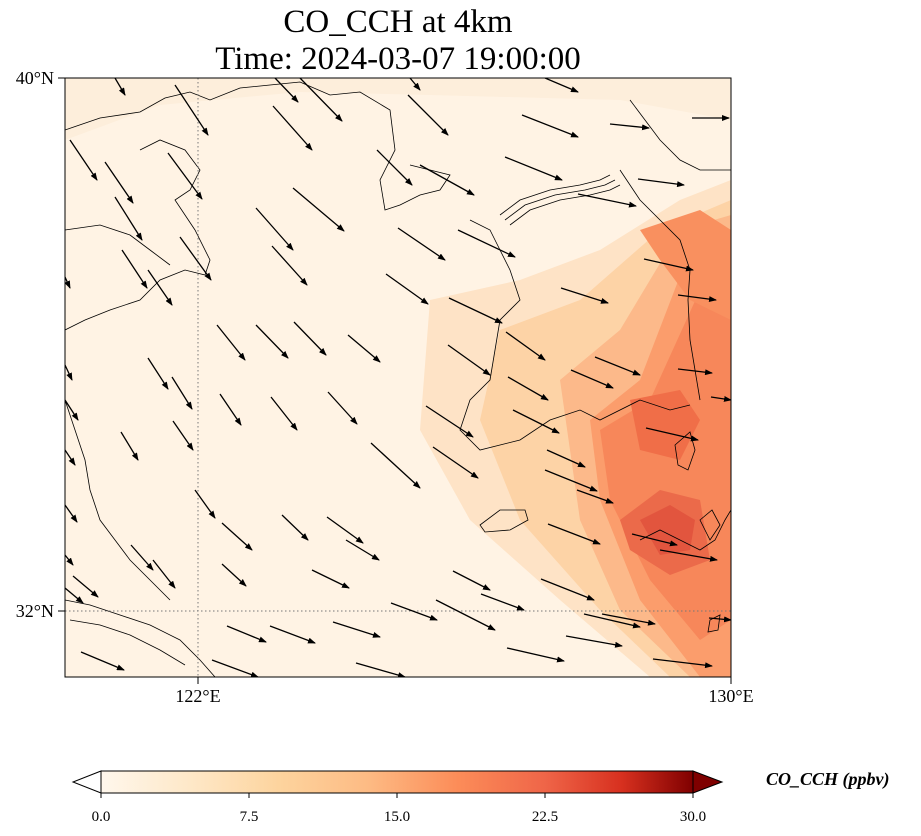  What do you see at coordinates (398, 22) in the screenshot?
I see `map-title: CO_CCH at 4km` at bounding box center [398, 22].